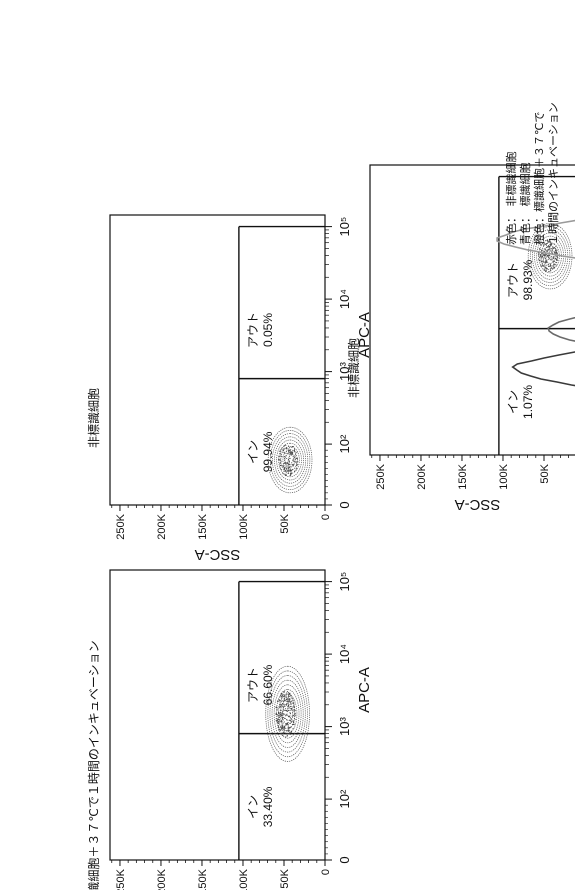 The width and height of the screenshot is (575, 890). I want to click on x-tick-label: 10⁴, so click(344, 654).